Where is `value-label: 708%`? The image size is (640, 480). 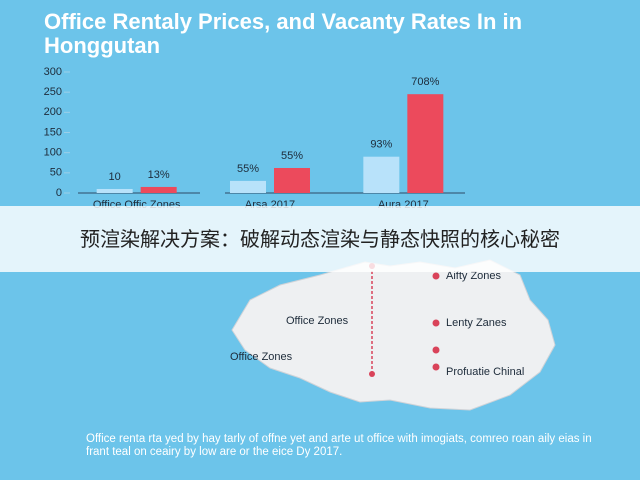 value-label: 708% is located at coordinates (425, 82).